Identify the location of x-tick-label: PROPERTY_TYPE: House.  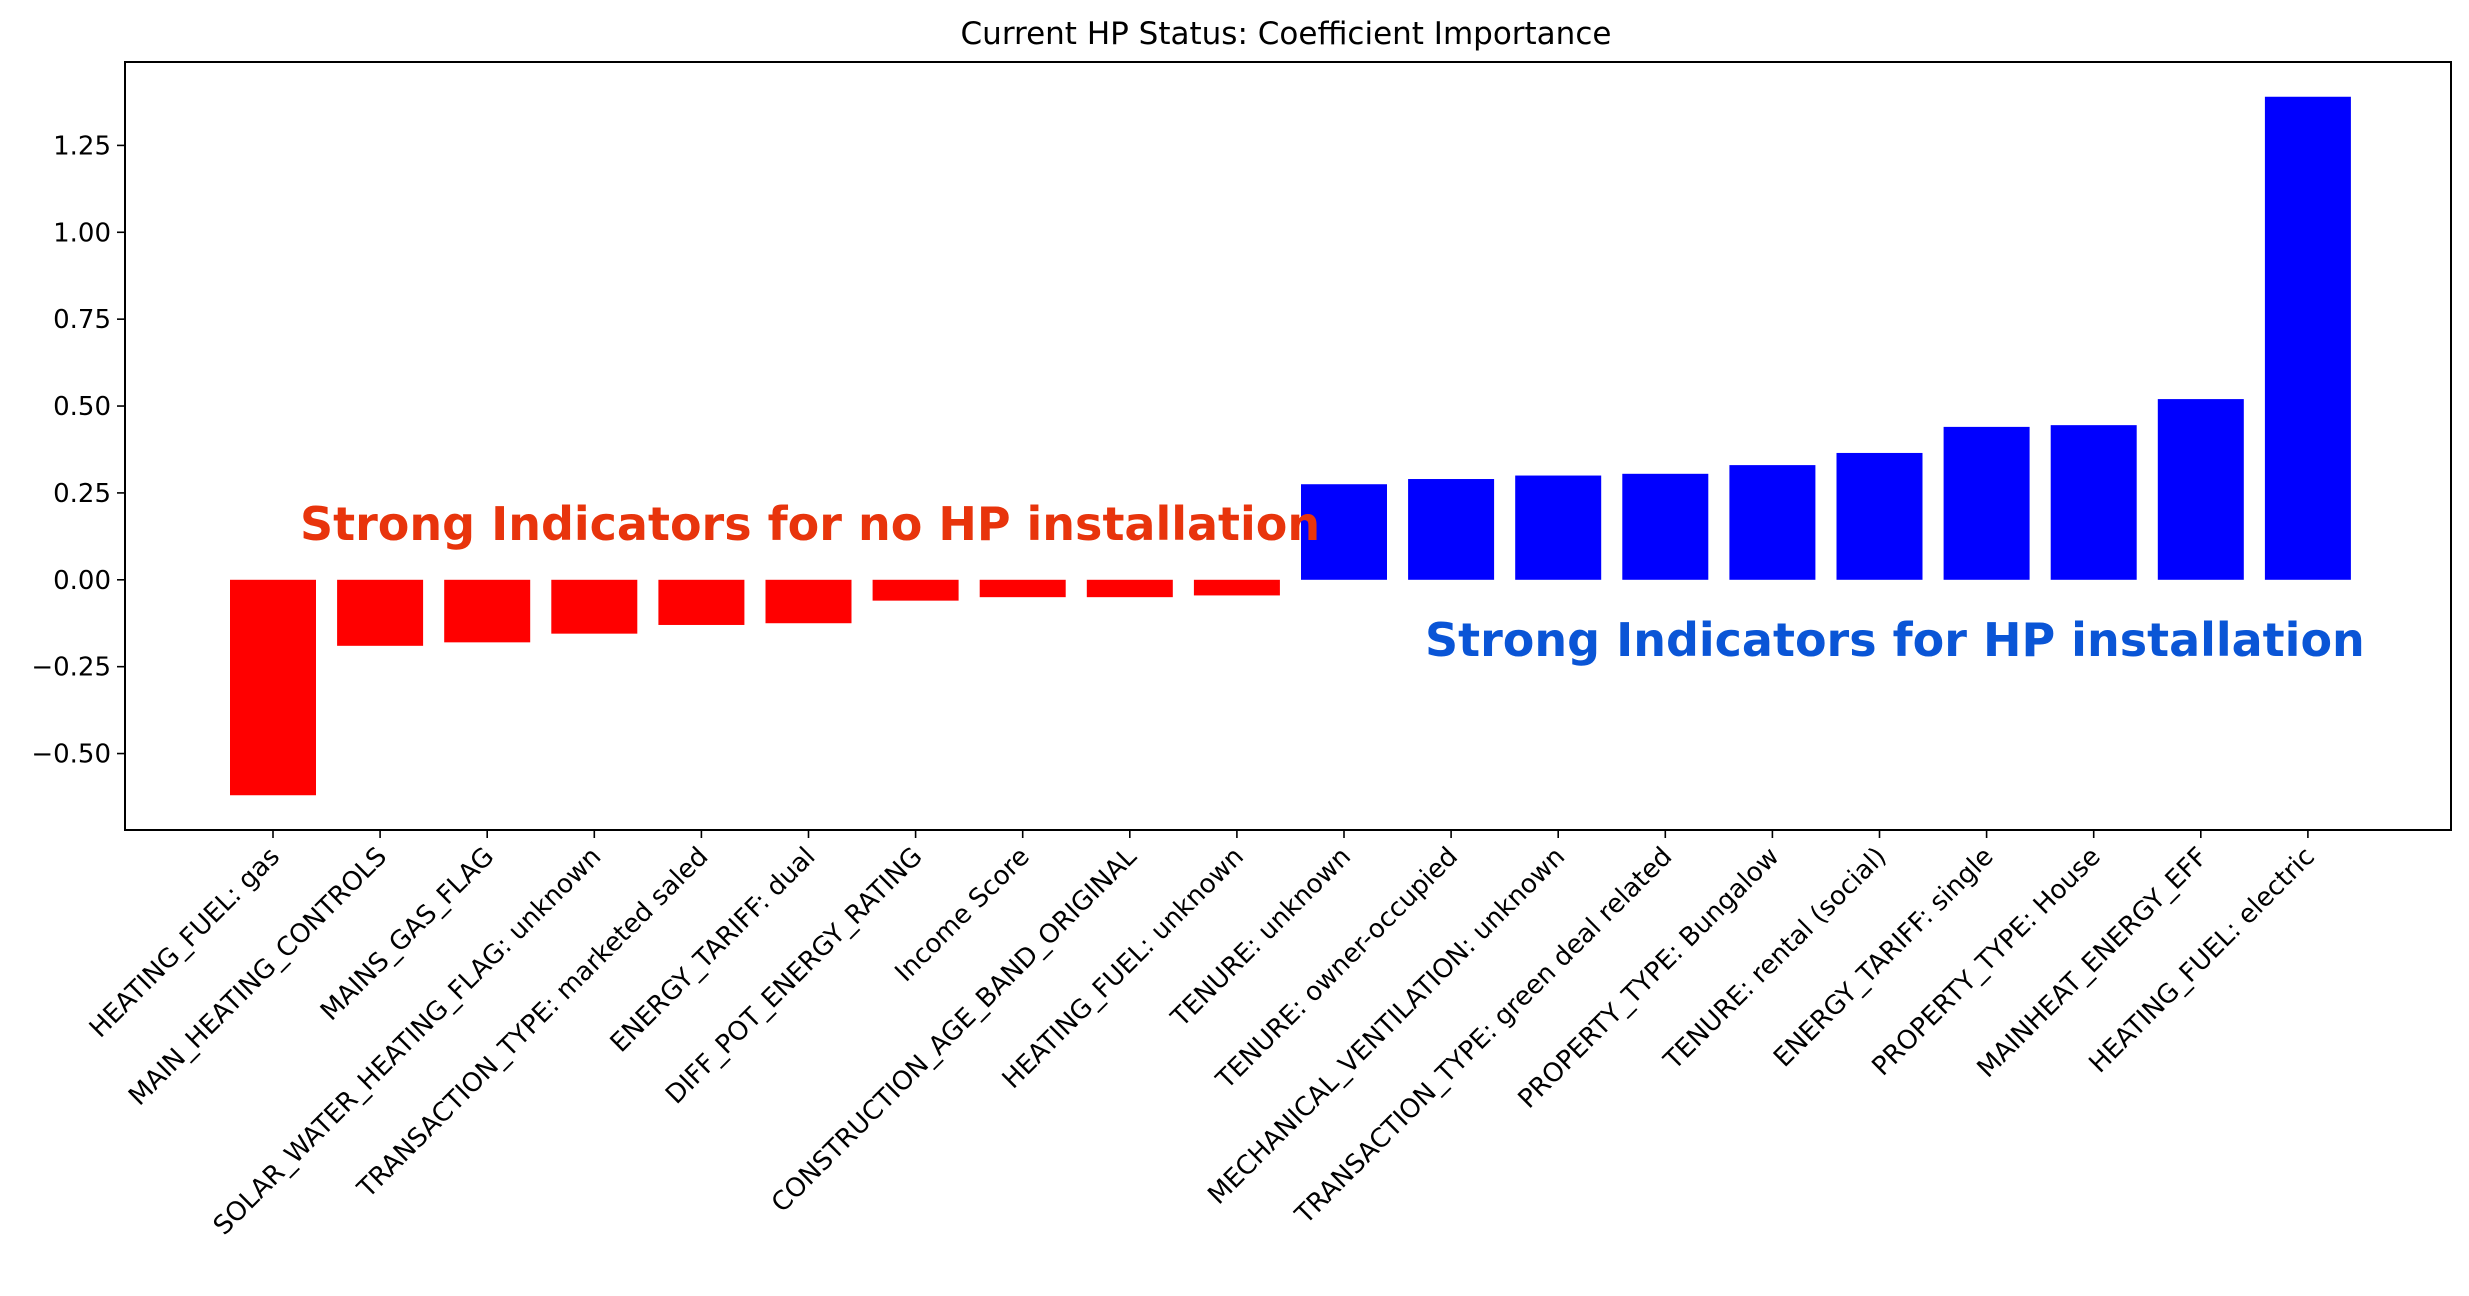
(1986, 962).